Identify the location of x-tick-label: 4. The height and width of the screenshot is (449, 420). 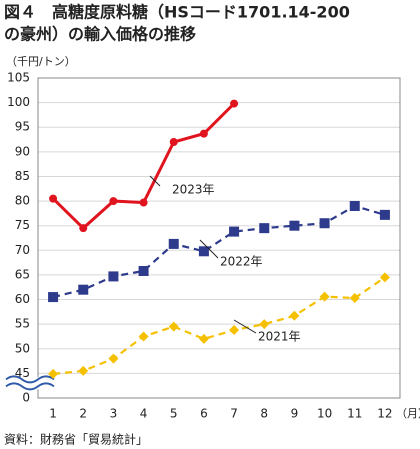
(144, 414).